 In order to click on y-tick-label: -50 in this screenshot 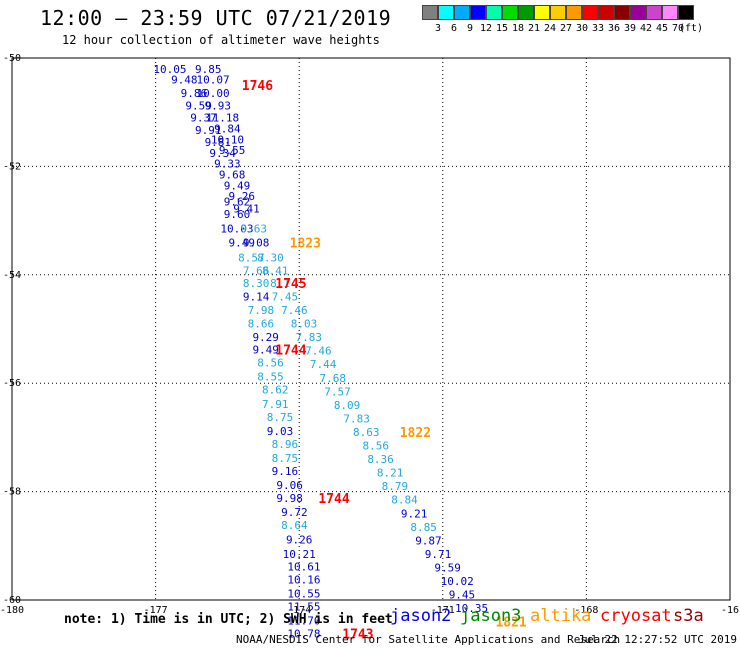, I will do `click(12, 58)`.